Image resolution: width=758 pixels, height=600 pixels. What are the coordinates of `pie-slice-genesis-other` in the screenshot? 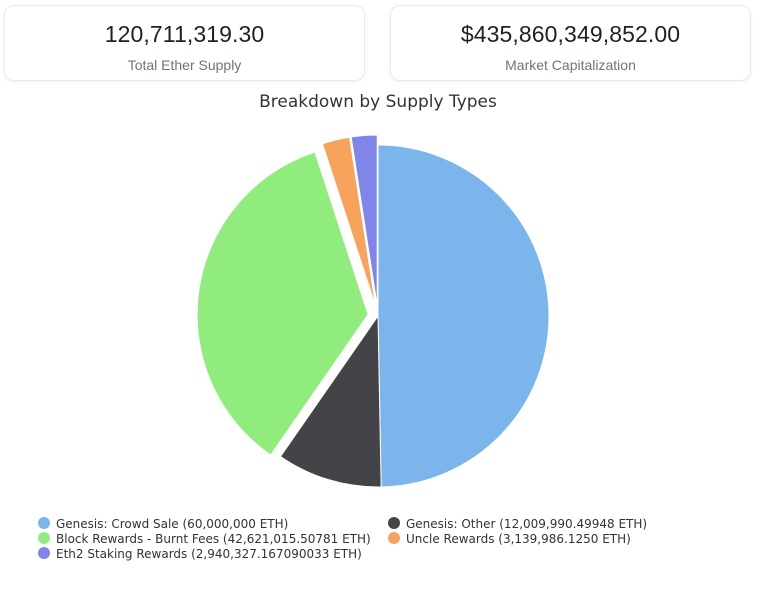 It's located at (330, 401).